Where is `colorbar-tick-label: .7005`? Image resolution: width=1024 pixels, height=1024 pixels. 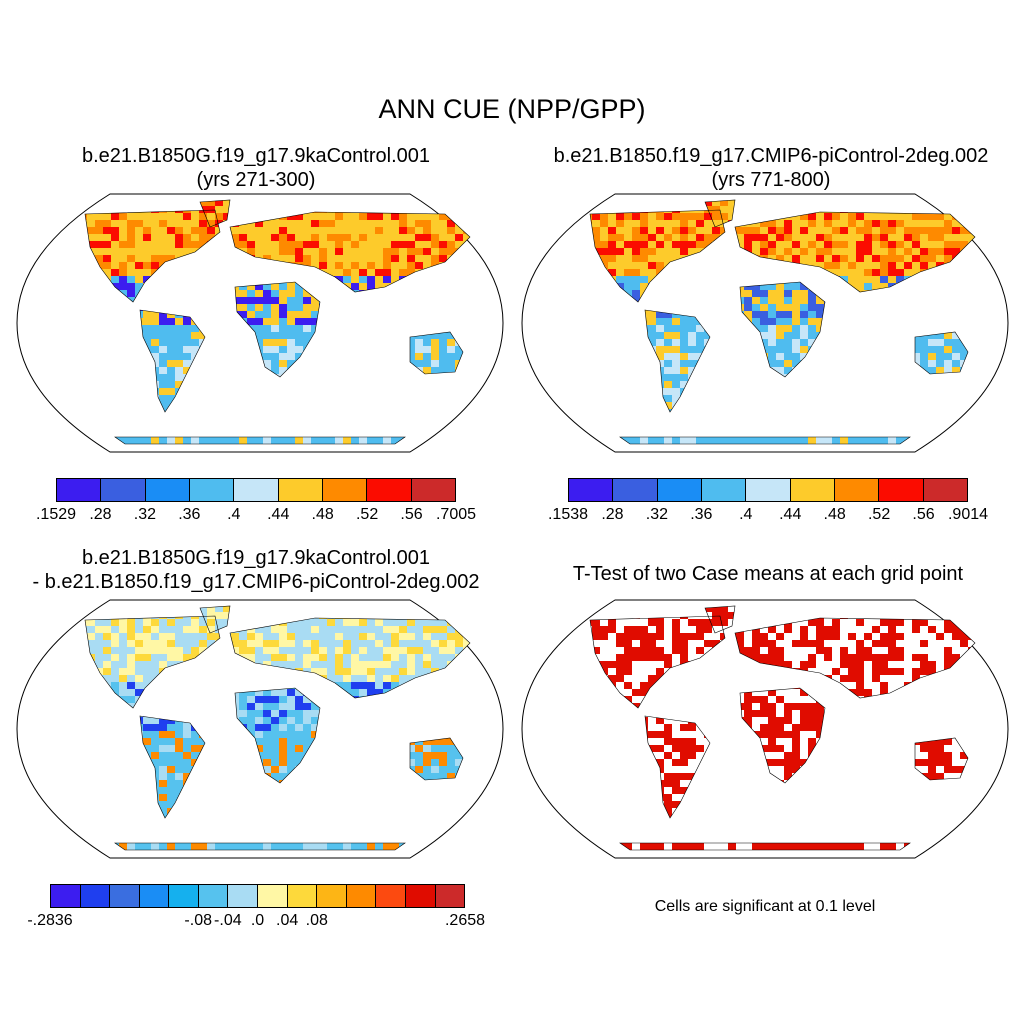
colorbar-tick-label: .7005 is located at coordinates (456, 514).